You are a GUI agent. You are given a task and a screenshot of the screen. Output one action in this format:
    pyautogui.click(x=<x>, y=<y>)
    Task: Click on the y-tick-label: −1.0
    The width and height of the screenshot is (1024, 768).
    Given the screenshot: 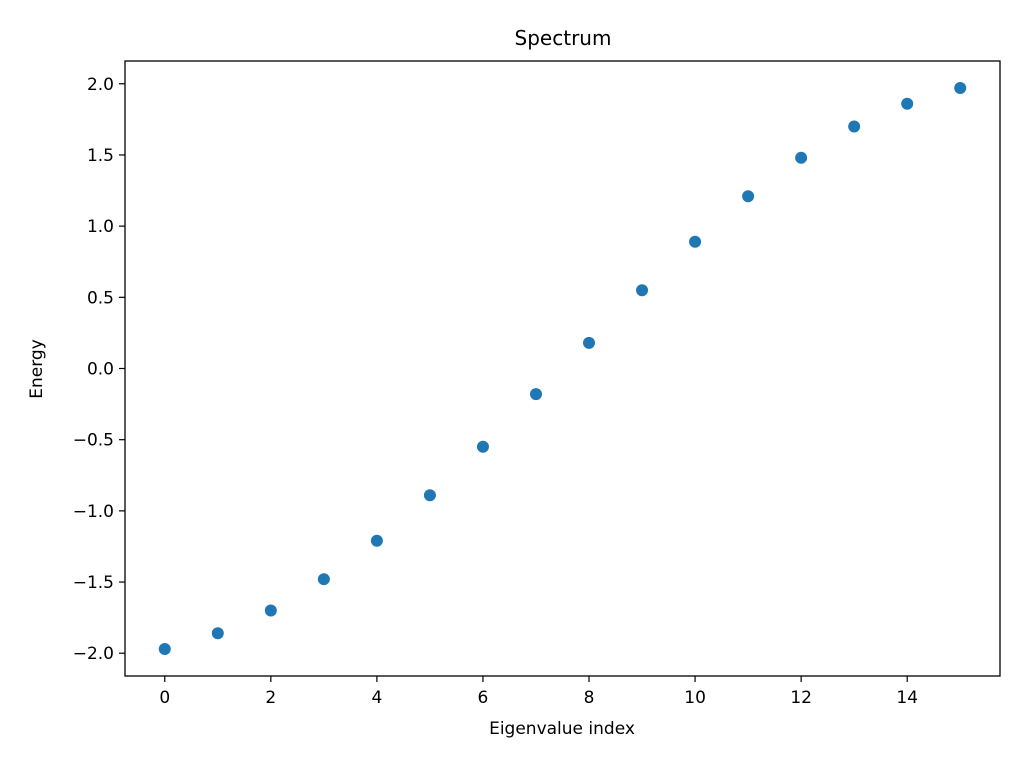 What is the action you would take?
    pyautogui.click(x=93, y=512)
    